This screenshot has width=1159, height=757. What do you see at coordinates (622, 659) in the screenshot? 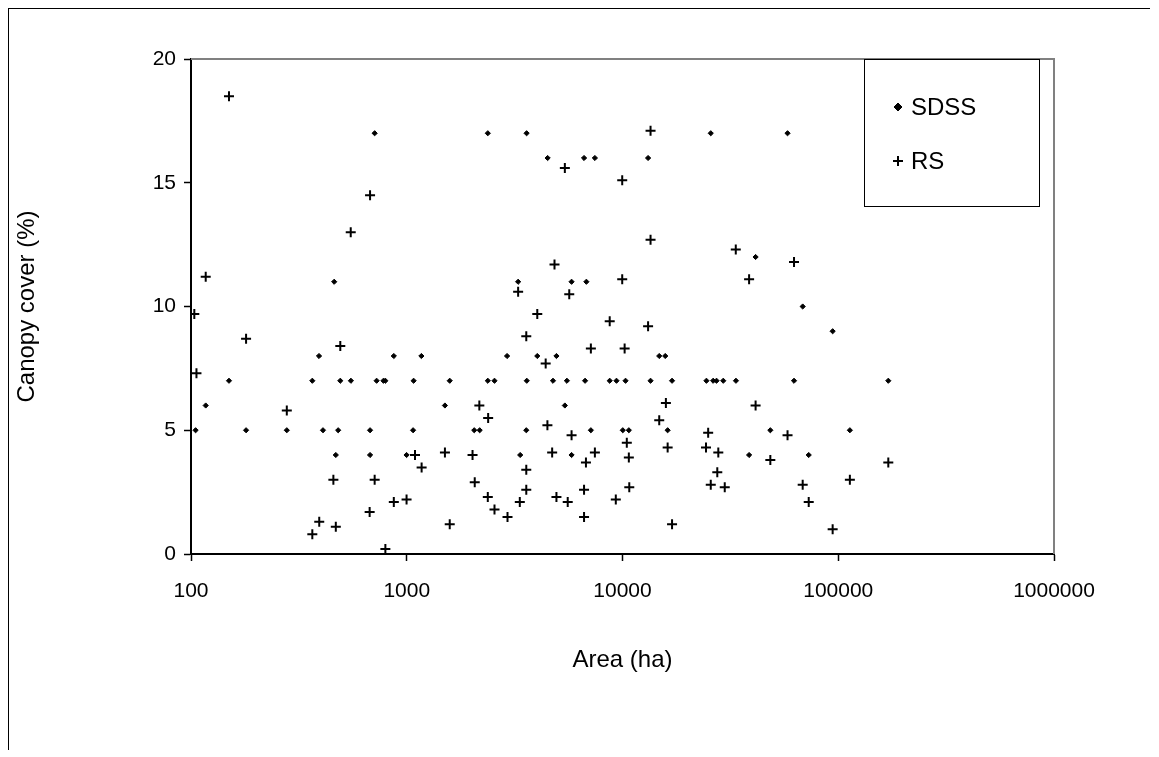
I see `x-axis-title: Area (ha)` at bounding box center [622, 659].